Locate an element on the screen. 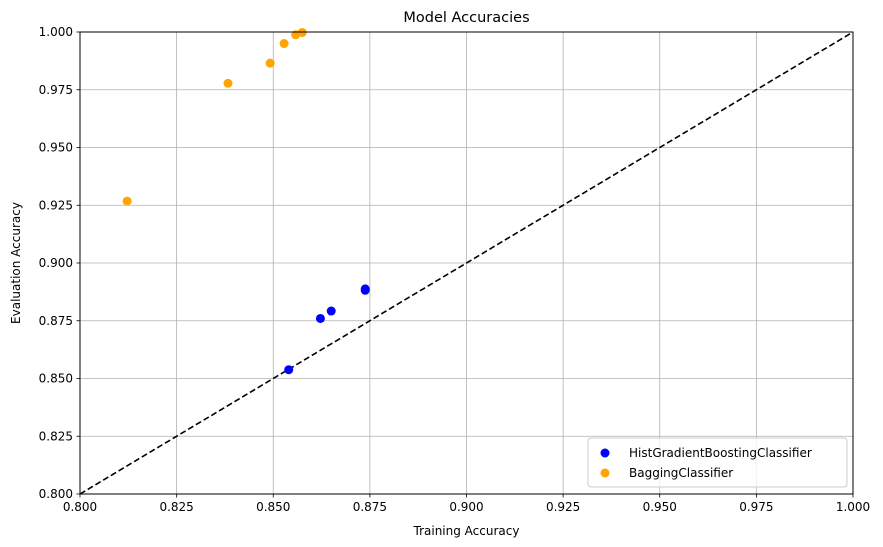  legend-marker-hist-gradient-boosting is located at coordinates (605, 453).